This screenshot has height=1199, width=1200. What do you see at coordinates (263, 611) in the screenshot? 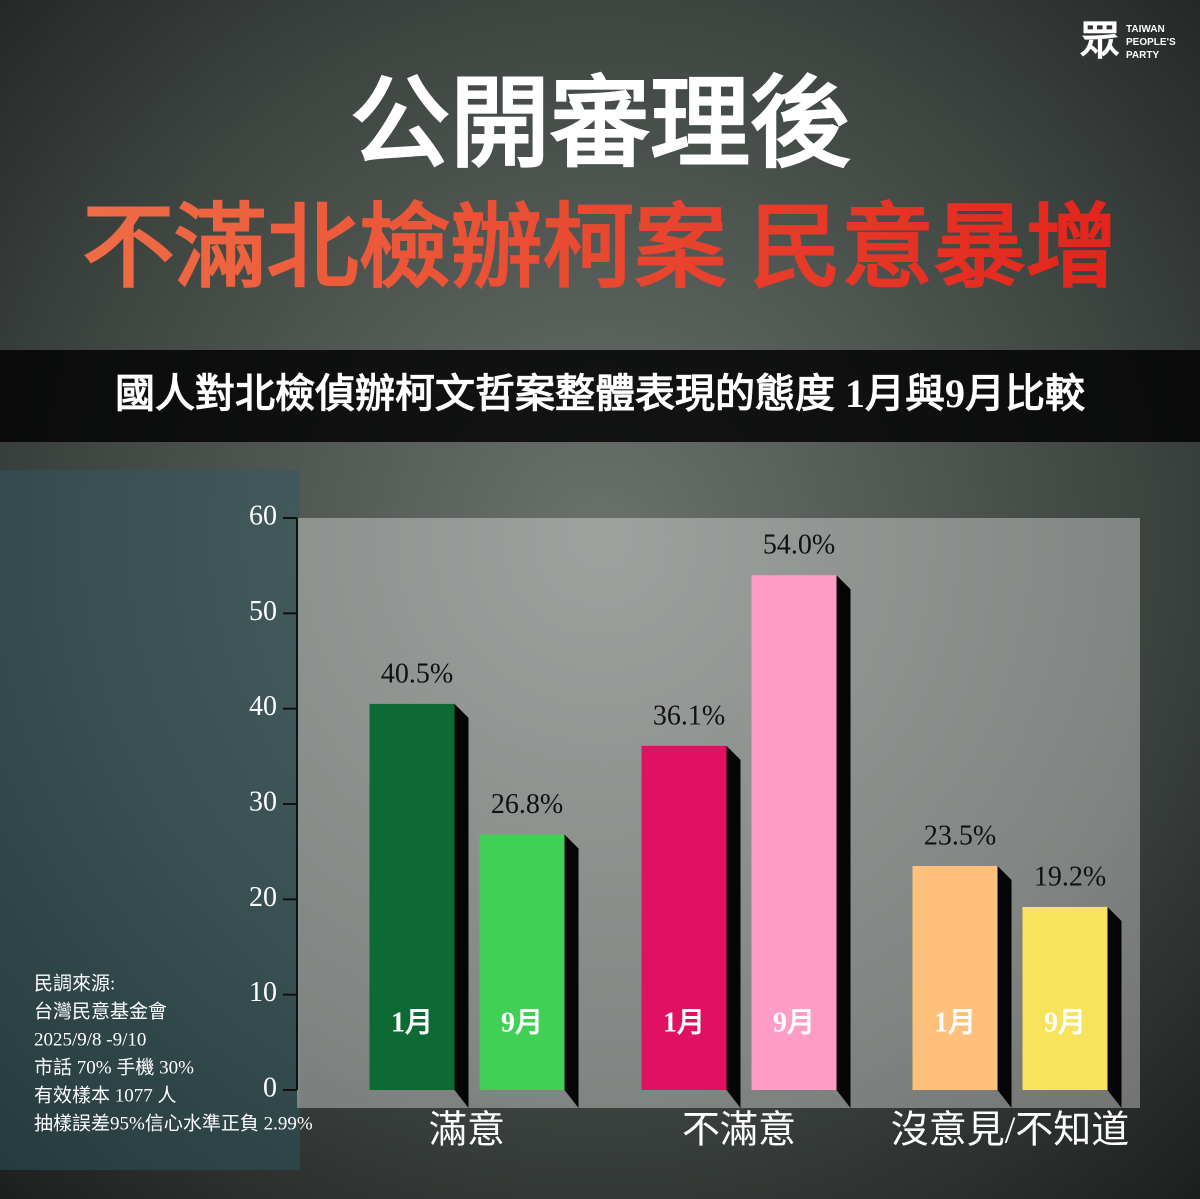
I see `y-tick-label: 50` at bounding box center [263, 611].